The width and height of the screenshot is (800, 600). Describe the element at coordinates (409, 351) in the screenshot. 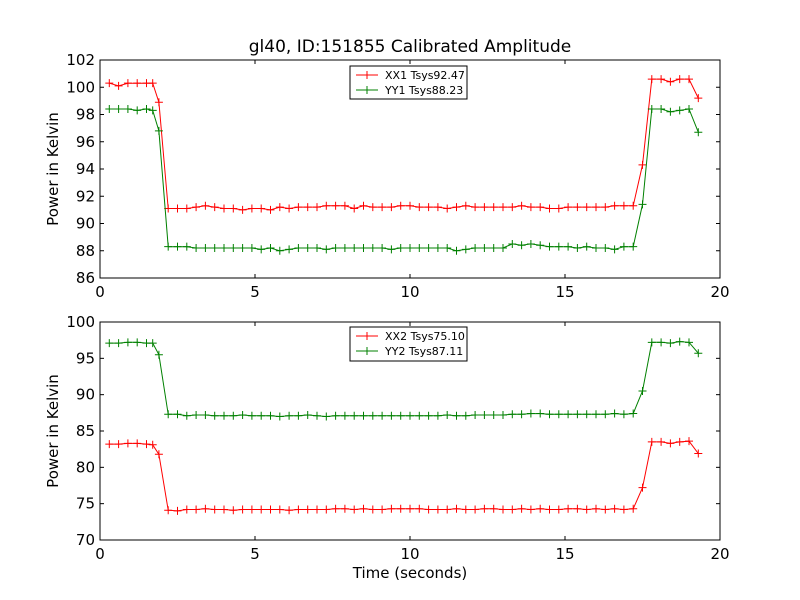

I see `legend-item: YY2 Tsys87.11` at that location.